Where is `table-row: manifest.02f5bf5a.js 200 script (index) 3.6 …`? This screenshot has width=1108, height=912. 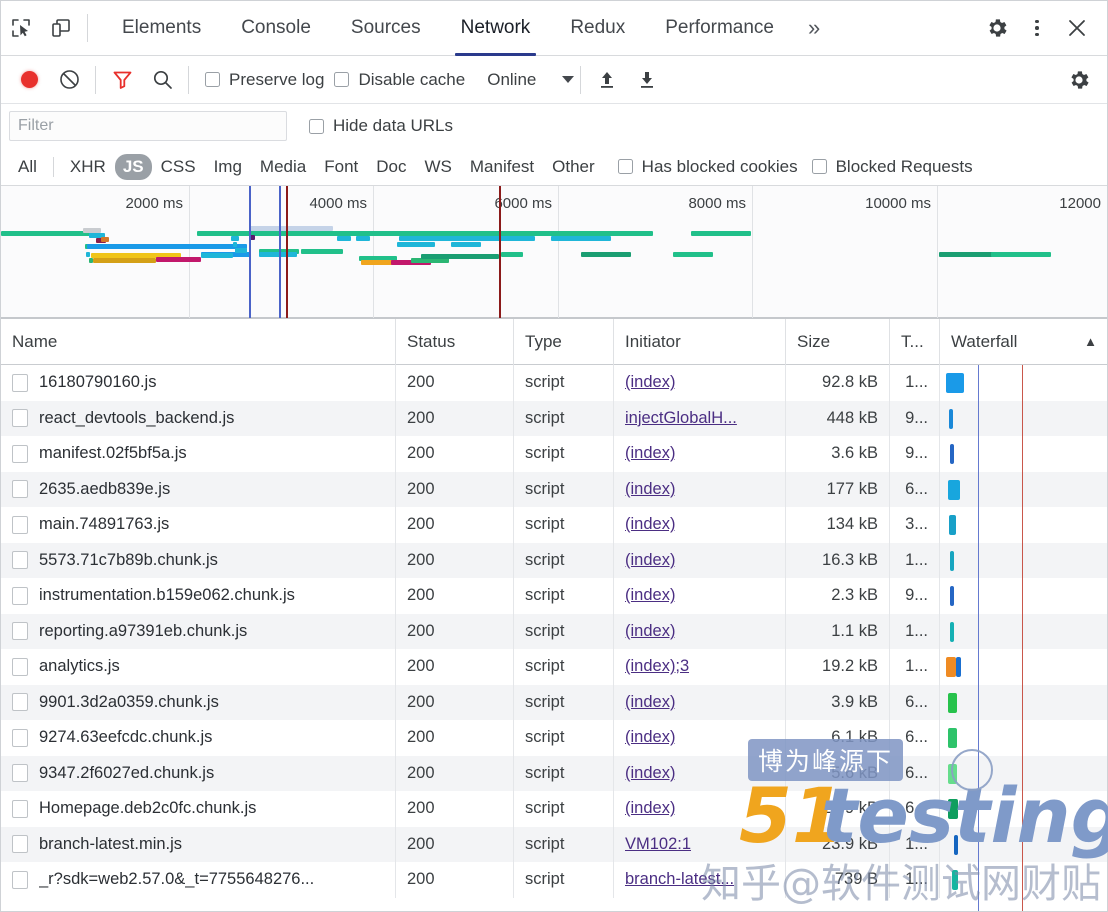
table-row: manifest.02f5bf5a.js 200 script (index) 3.6 … is located at coordinates (554, 454).